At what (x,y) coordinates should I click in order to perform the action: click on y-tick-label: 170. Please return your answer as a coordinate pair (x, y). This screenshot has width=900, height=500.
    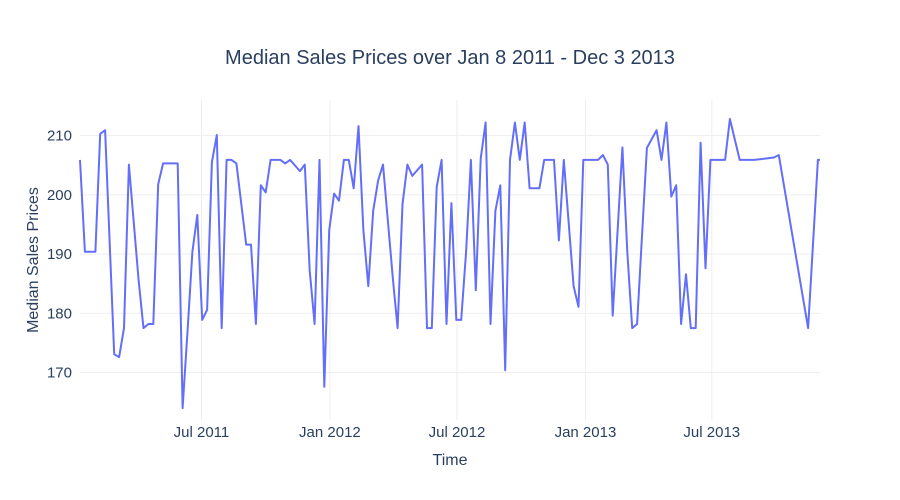
    Looking at the image, I should click on (59, 373).